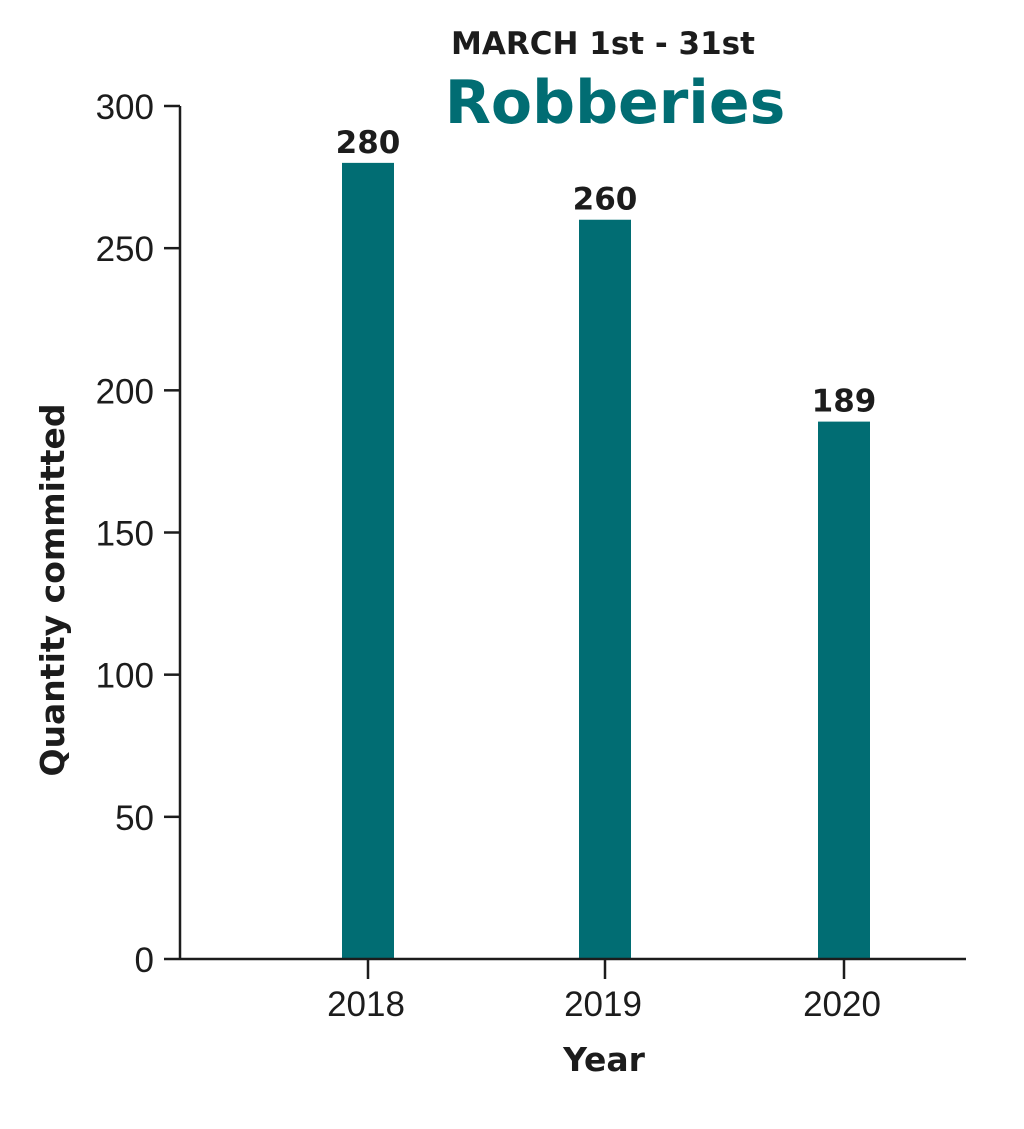 This screenshot has height=1129, width=1024. What do you see at coordinates (125, 249) in the screenshot?
I see `y-tick-label: 250` at bounding box center [125, 249].